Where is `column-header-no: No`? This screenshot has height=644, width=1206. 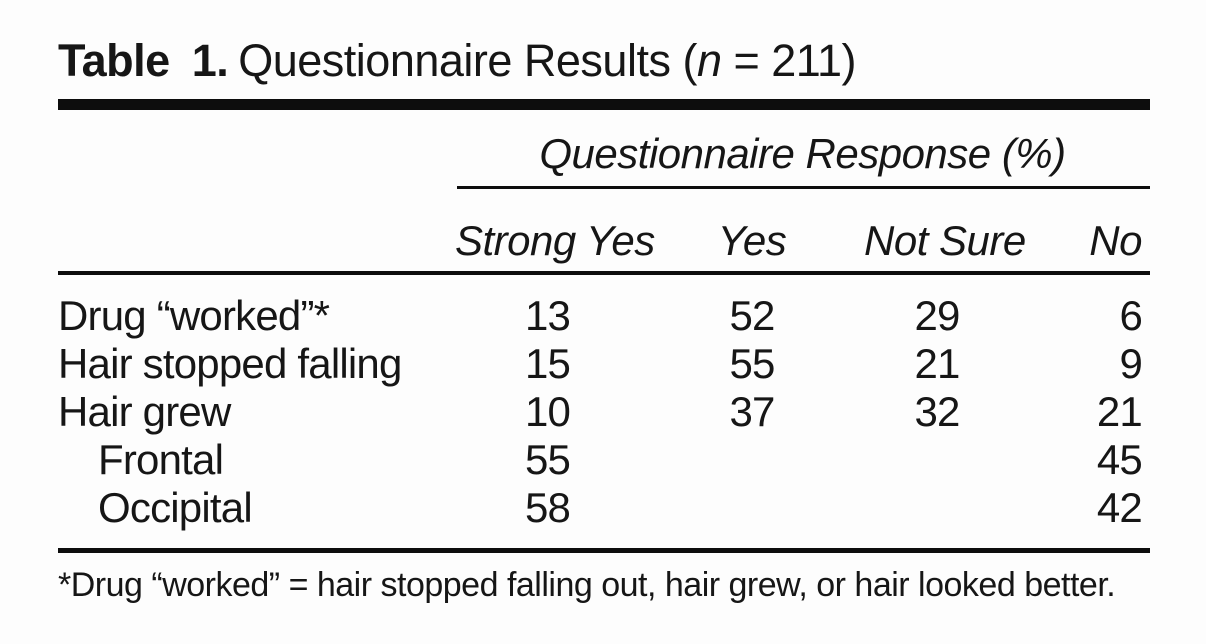 column-header-no: No is located at coordinates (1115, 240).